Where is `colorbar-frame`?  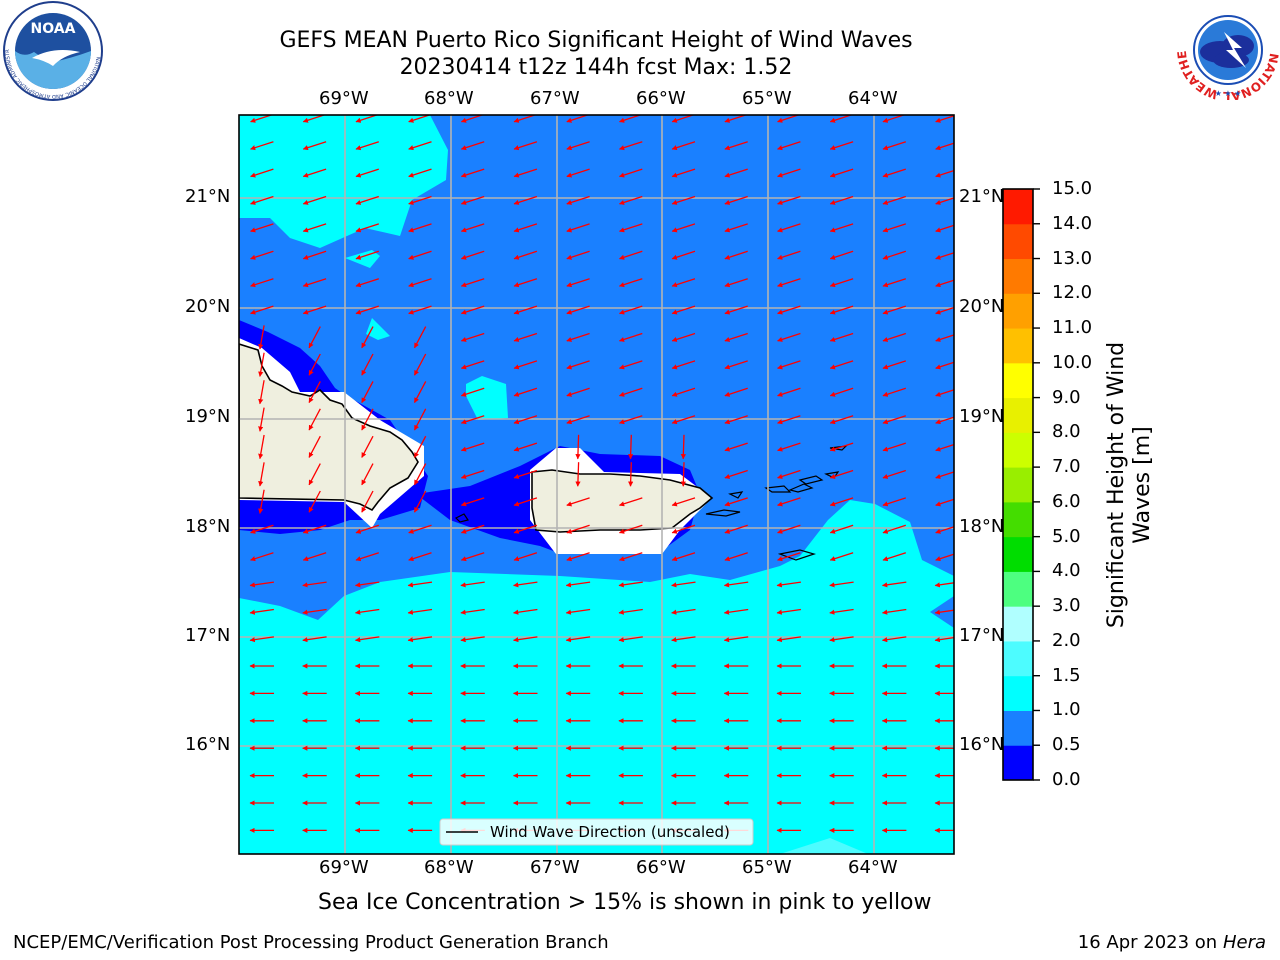 colorbar-frame is located at coordinates (1018, 484).